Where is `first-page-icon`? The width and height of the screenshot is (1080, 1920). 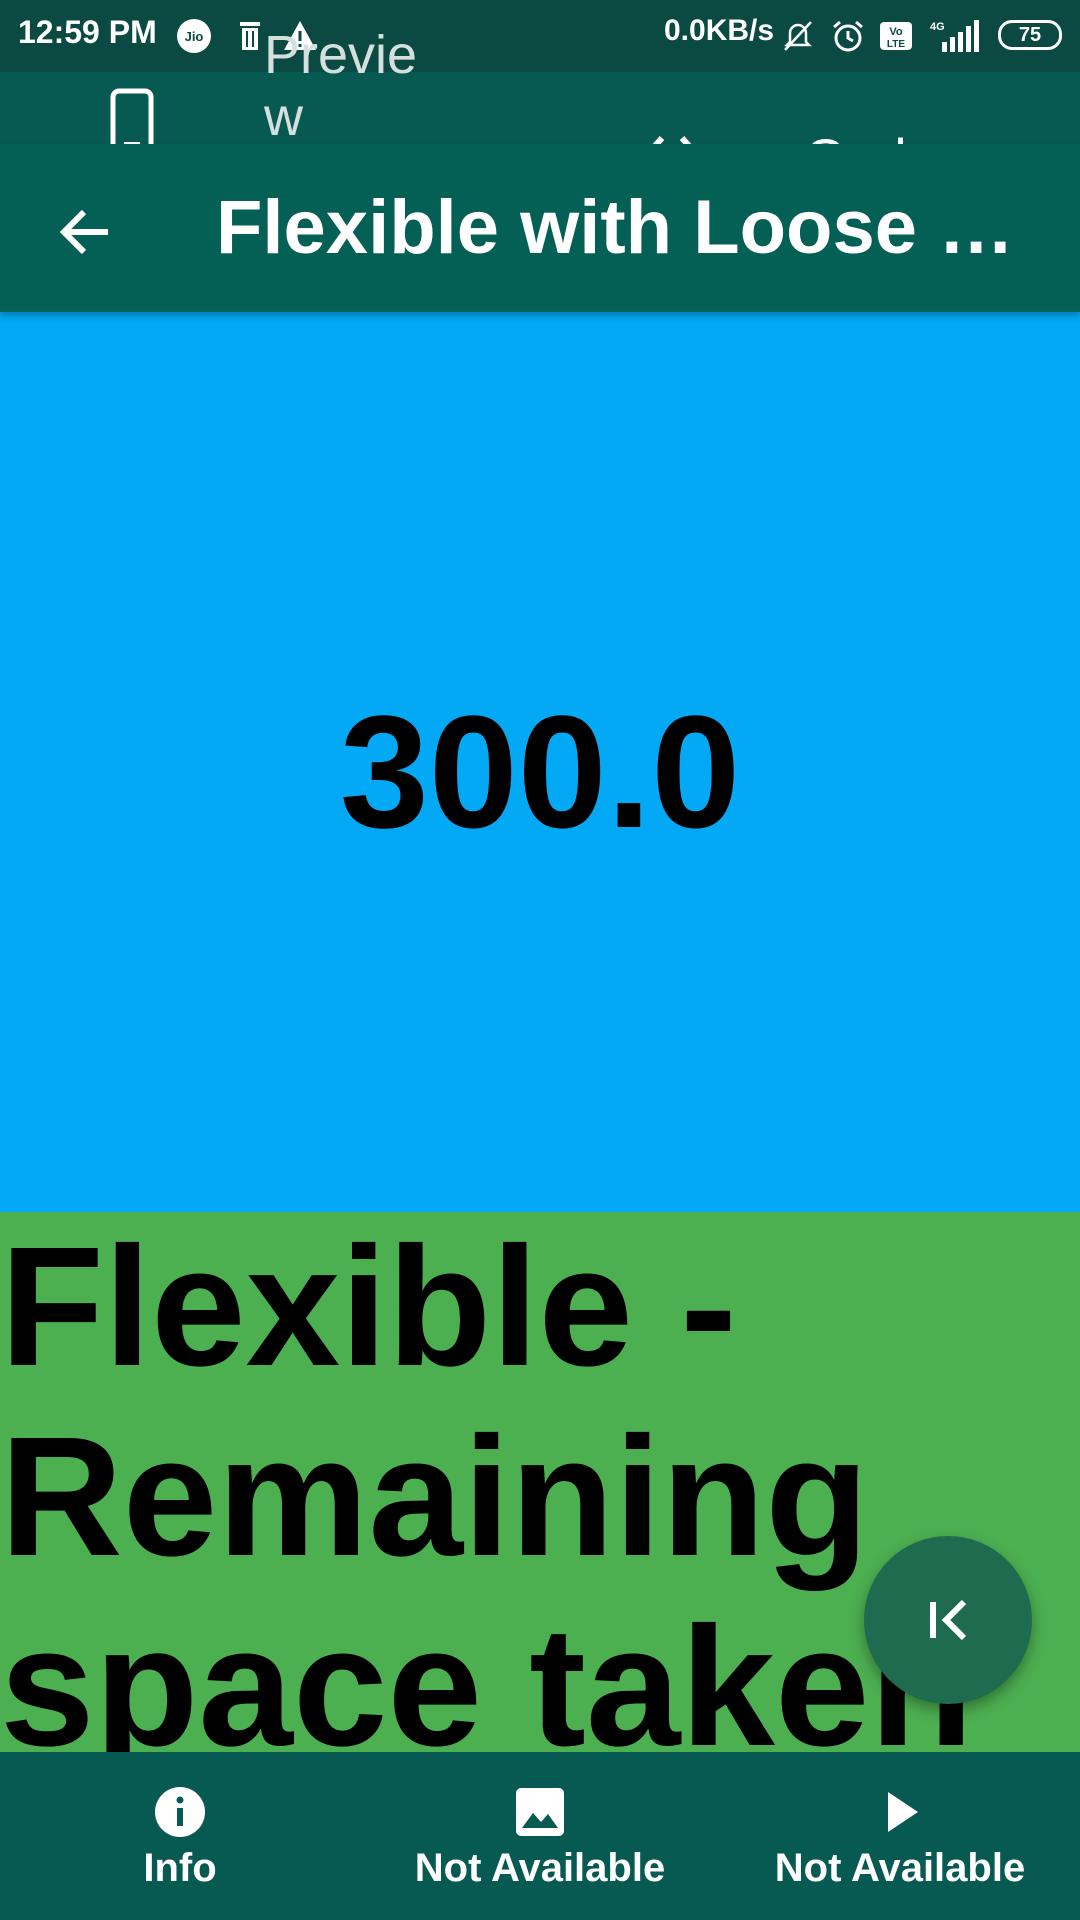 first-page-icon is located at coordinates (948, 1620).